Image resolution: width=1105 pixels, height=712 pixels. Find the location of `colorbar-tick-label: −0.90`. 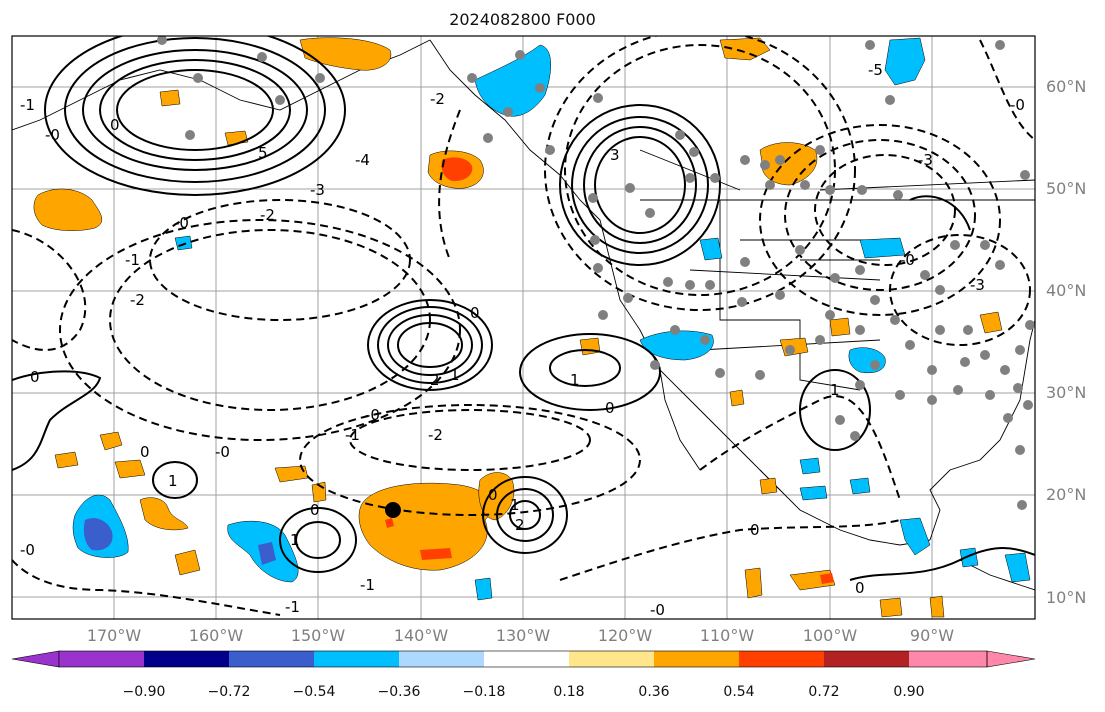

colorbar-tick-label: −0.90 is located at coordinates (144, 692).